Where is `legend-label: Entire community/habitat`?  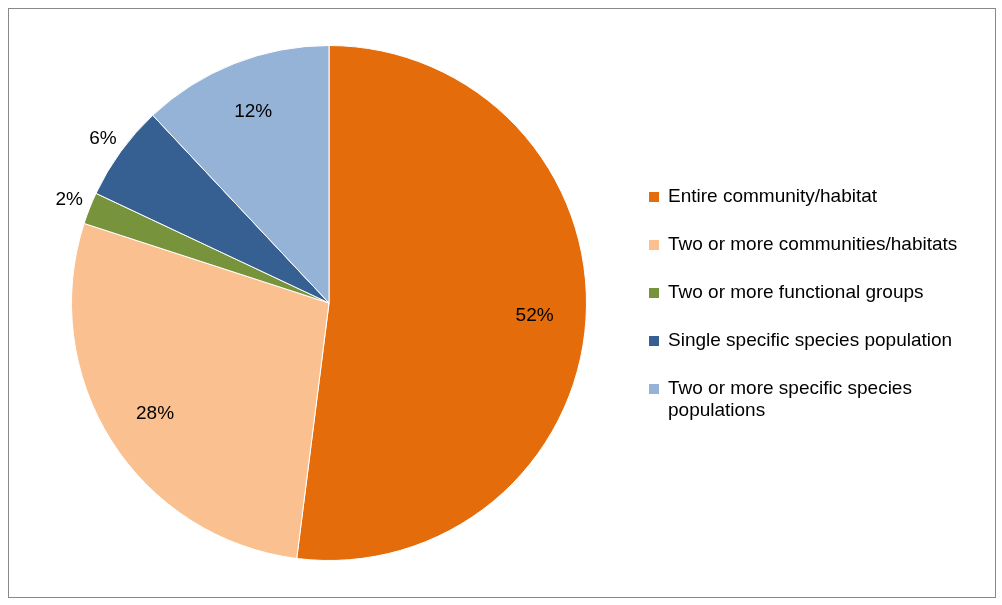 legend-label: Entire community/habitat is located at coordinates (773, 196).